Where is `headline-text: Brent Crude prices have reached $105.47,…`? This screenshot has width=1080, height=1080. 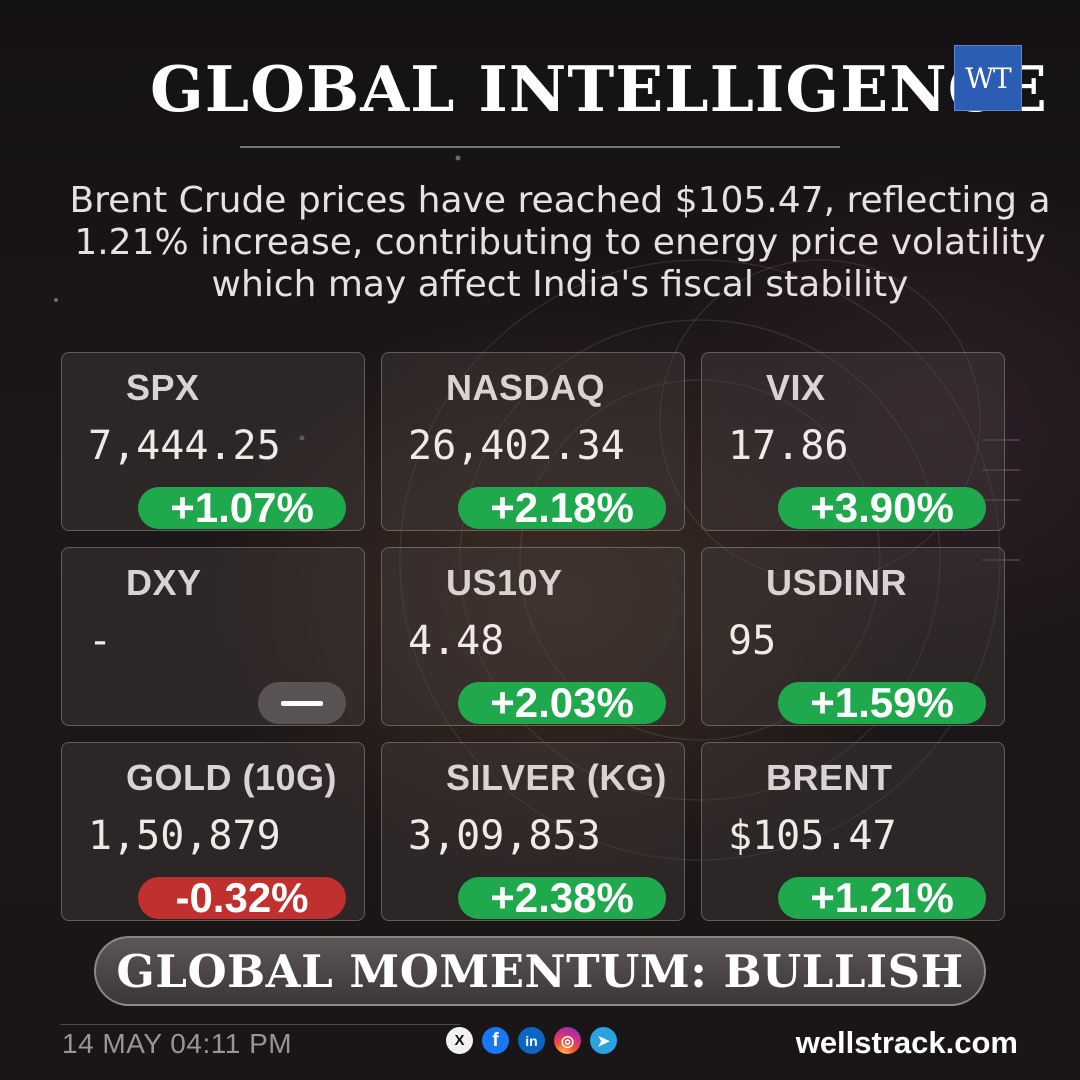 headline-text: Brent Crude prices have reached $105.47,… is located at coordinates (560, 242).